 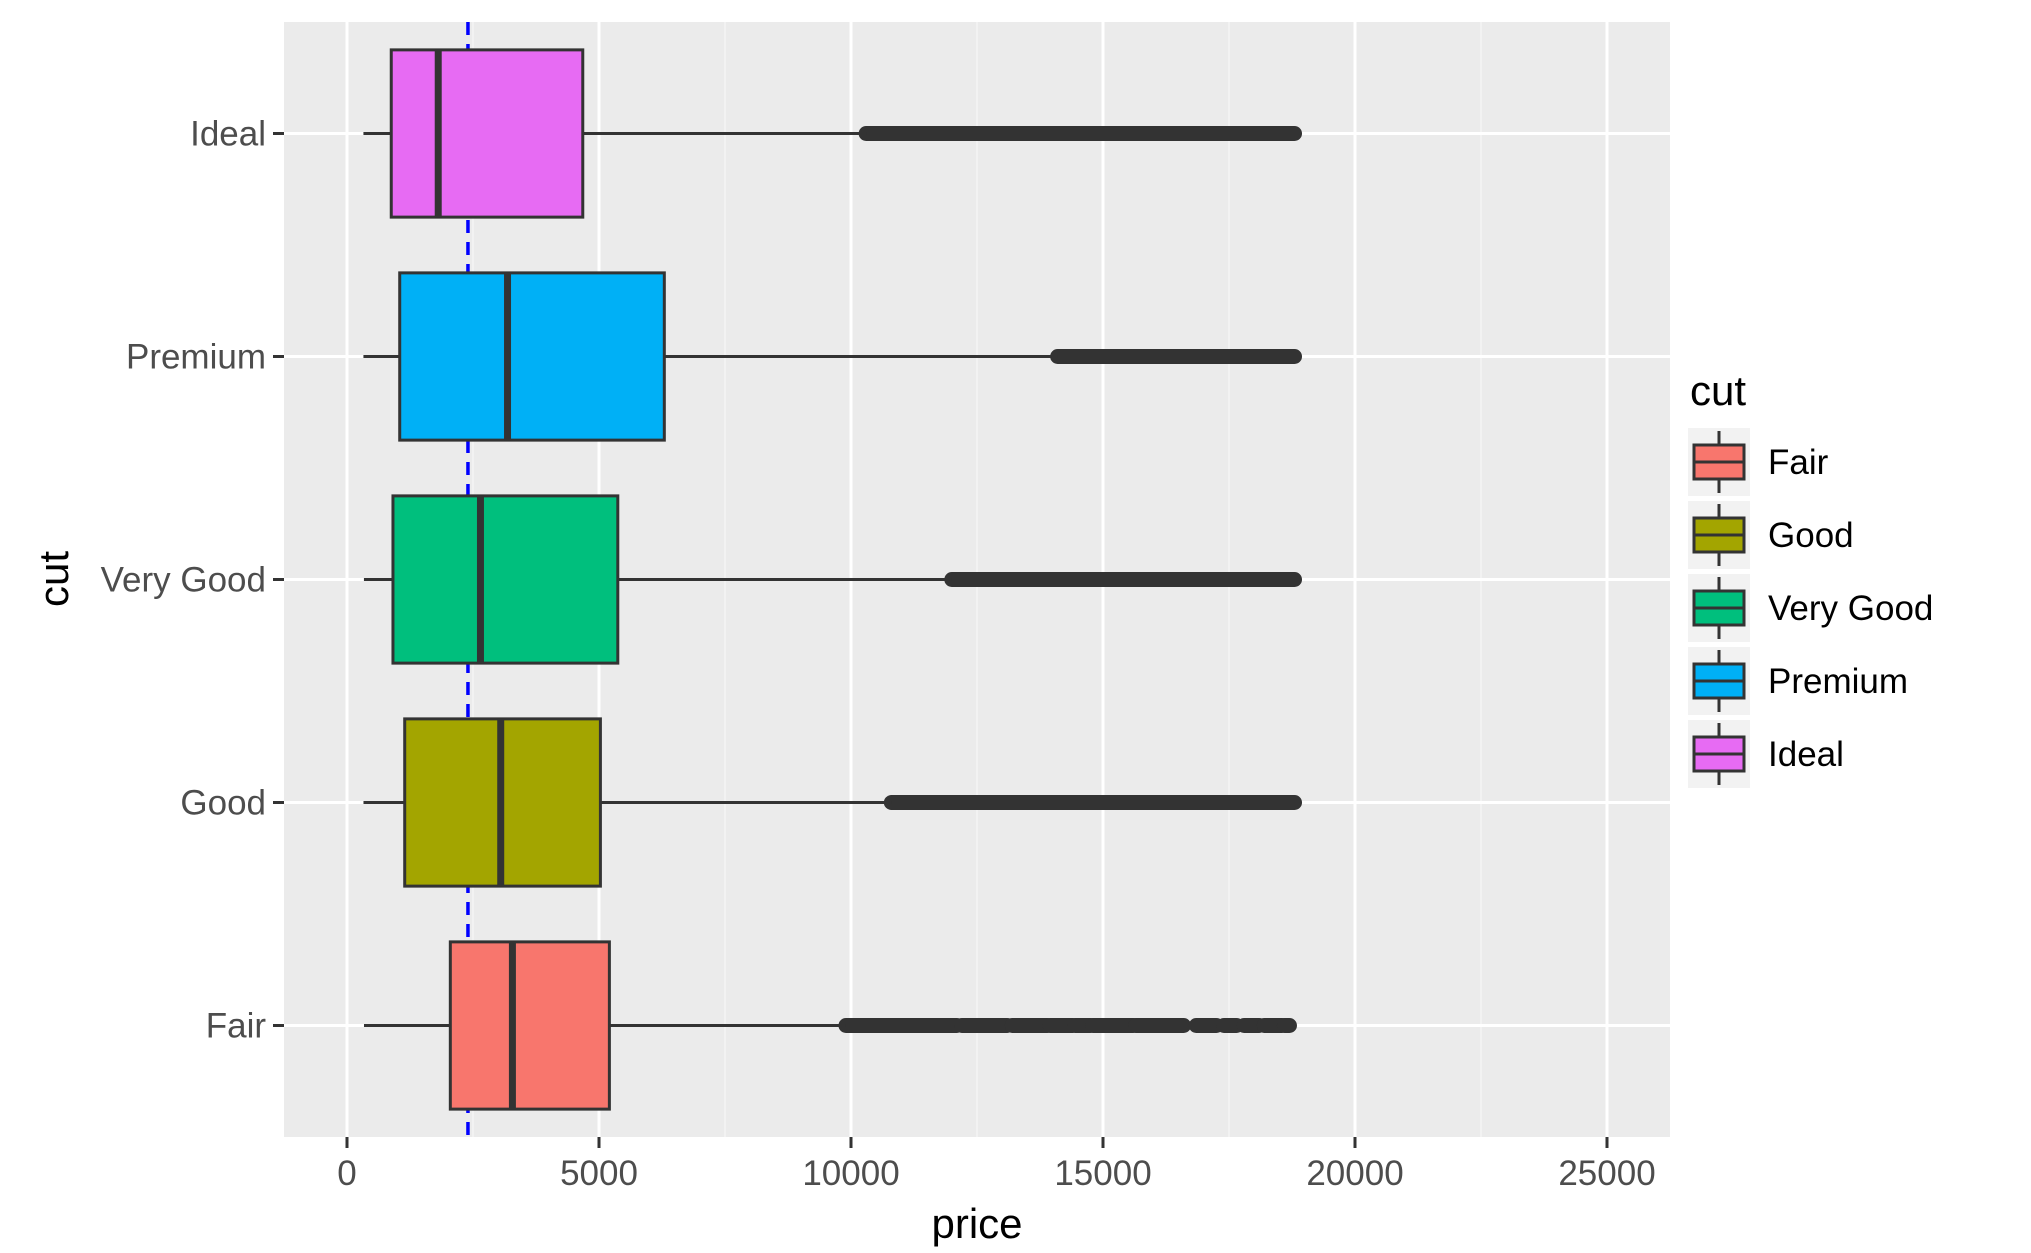 What do you see at coordinates (1806, 754) in the screenshot?
I see `legend-label: Ideal` at bounding box center [1806, 754].